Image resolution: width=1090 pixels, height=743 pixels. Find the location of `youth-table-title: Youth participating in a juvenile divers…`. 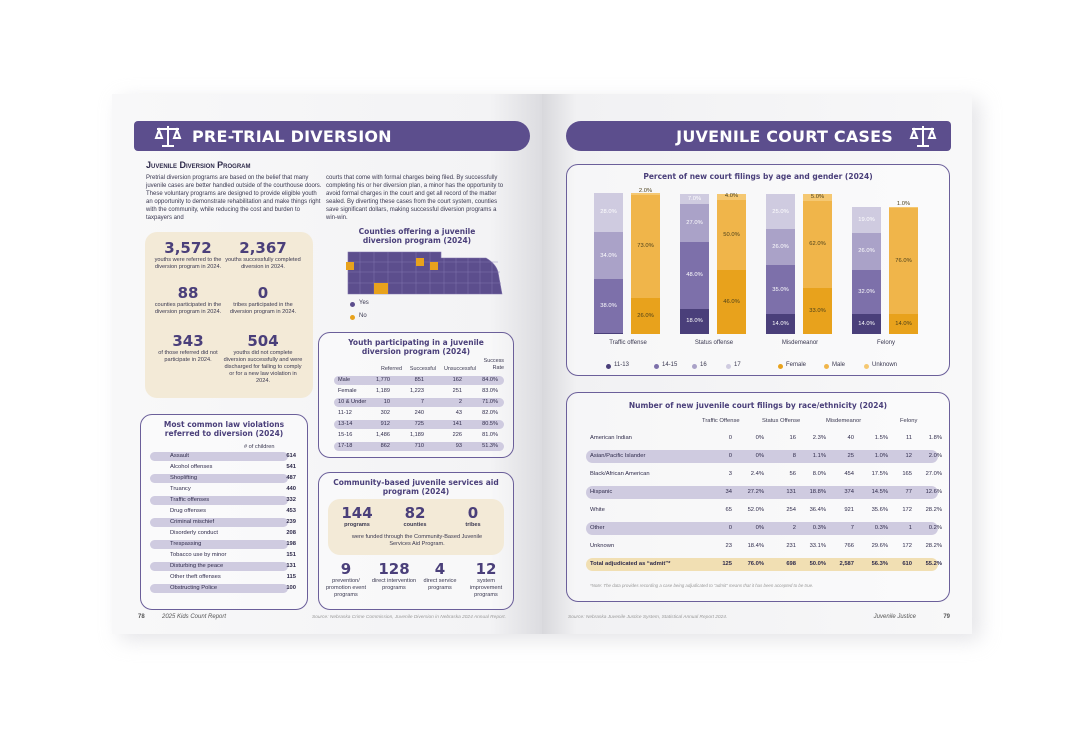

youth-table-title: Youth participating in a juvenile divers… is located at coordinates (416, 347).